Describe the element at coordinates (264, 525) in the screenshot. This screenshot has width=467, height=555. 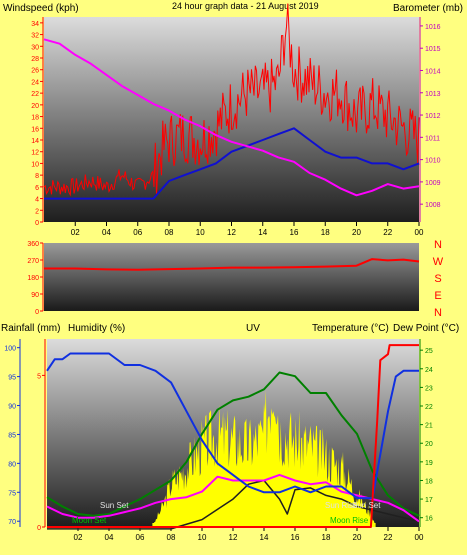
I see `daylight-band` at that location.